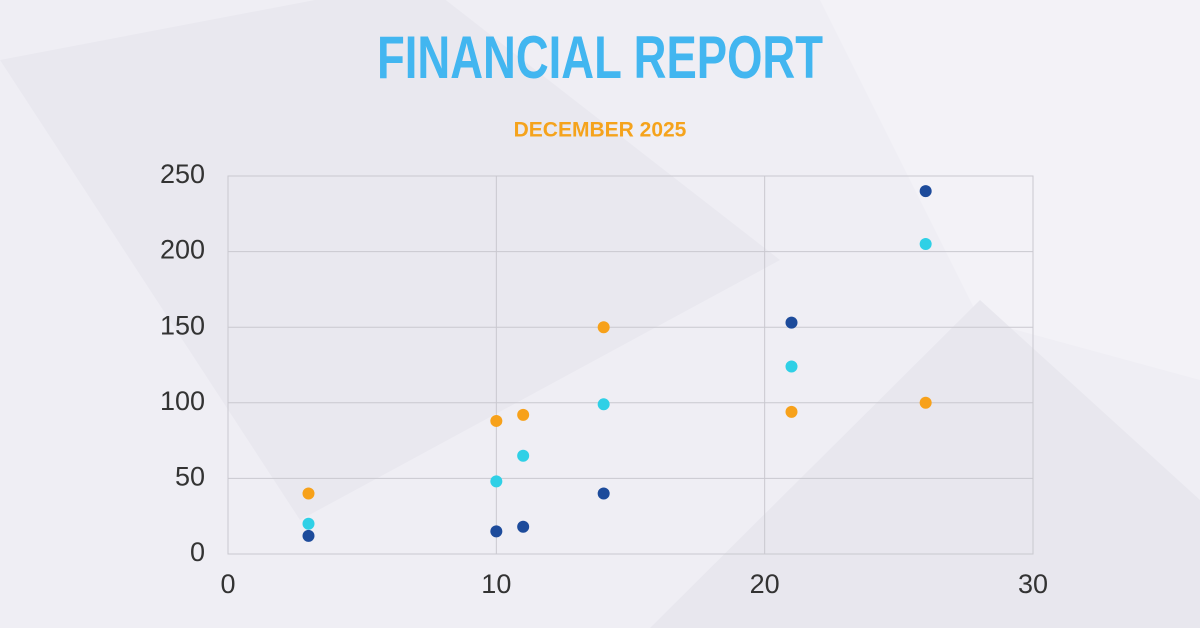 This screenshot has width=1200, height=628. I want to click on chart-title: FINANCIAL REPORT, so click(600, 57).